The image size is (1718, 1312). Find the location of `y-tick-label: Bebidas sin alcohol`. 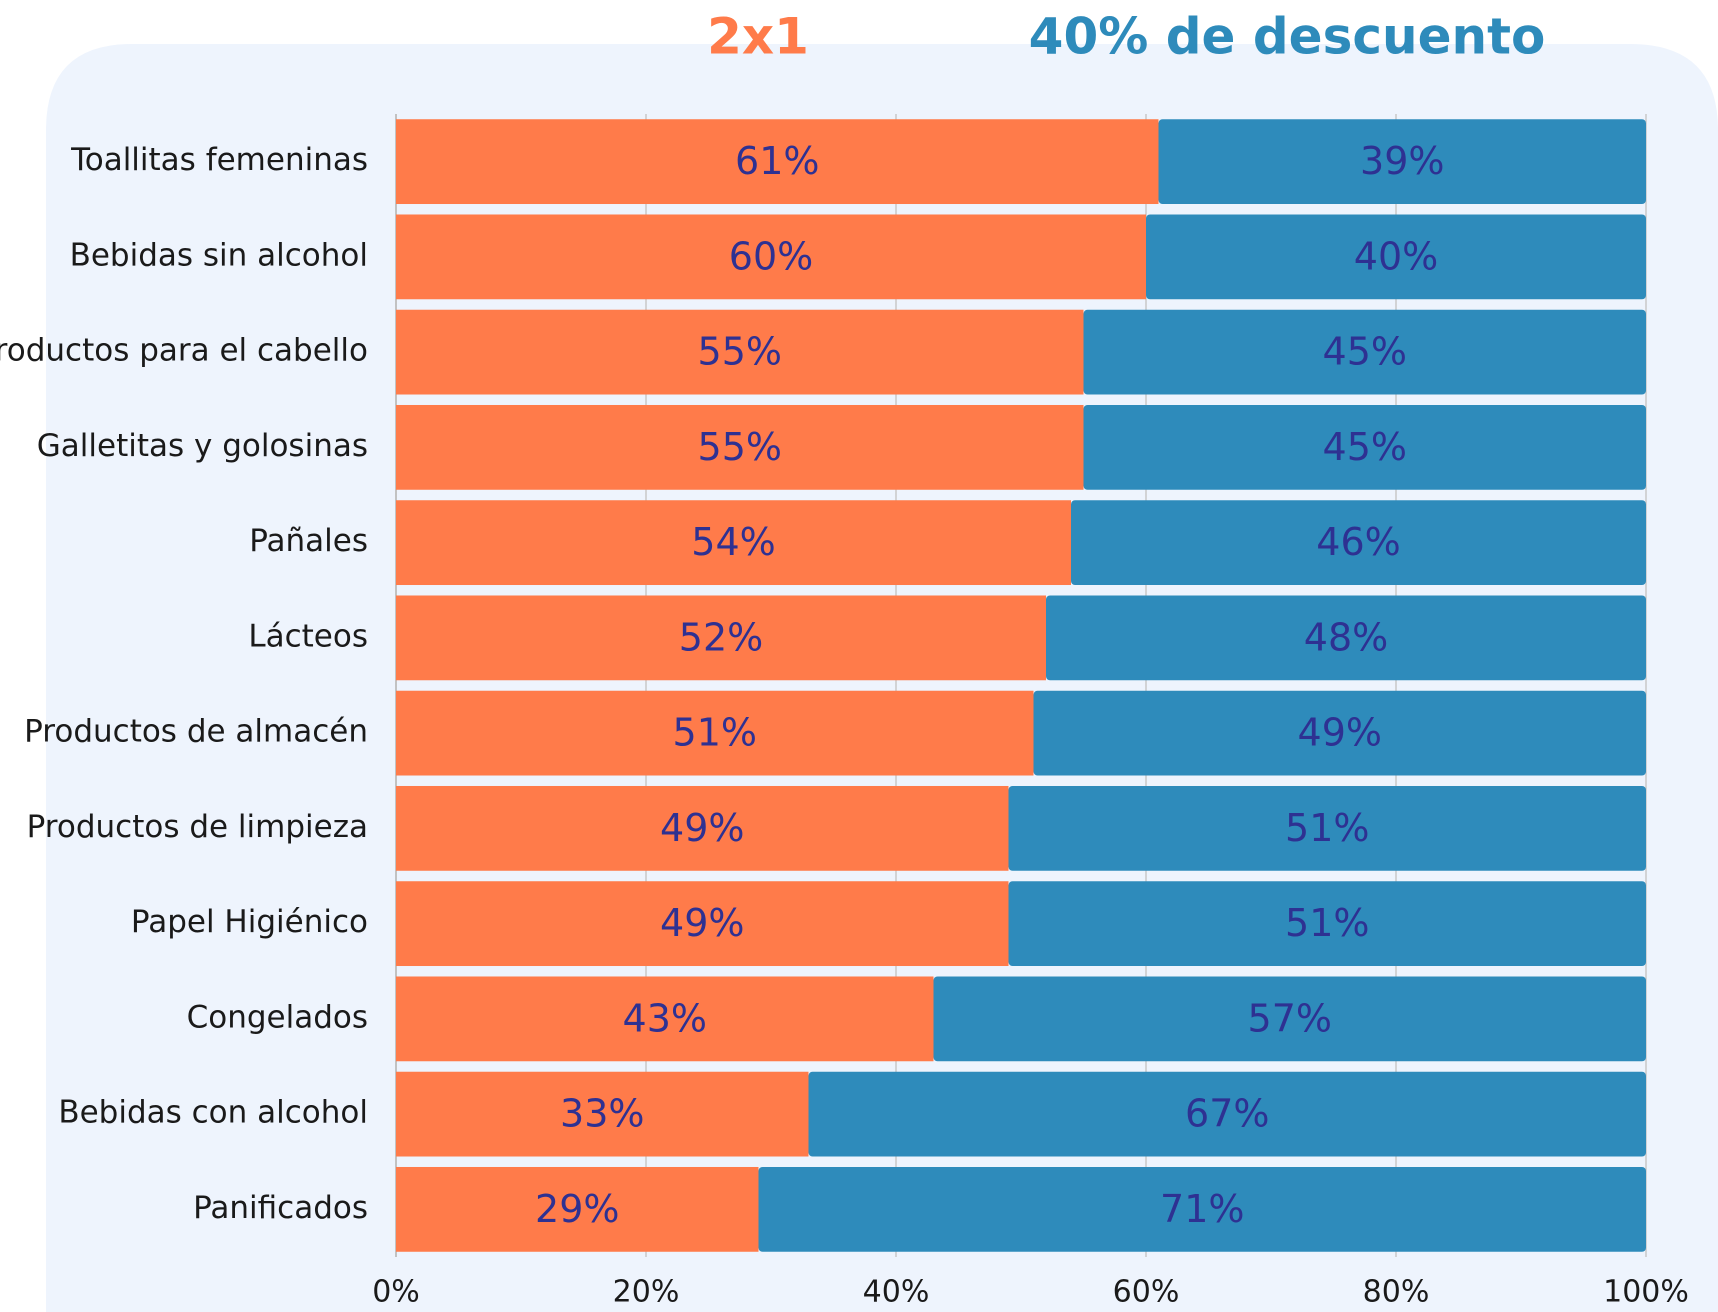

y-tick-label: Bebidas sin alcohol is located at coordinates (219, 255).